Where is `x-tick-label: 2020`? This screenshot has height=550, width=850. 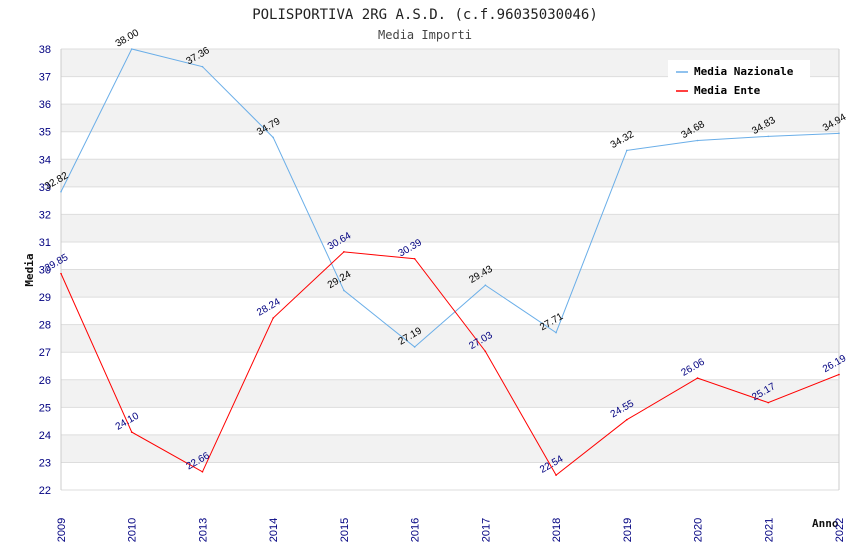
x-tick-label: 2020 is located at coordinates (699, 530).